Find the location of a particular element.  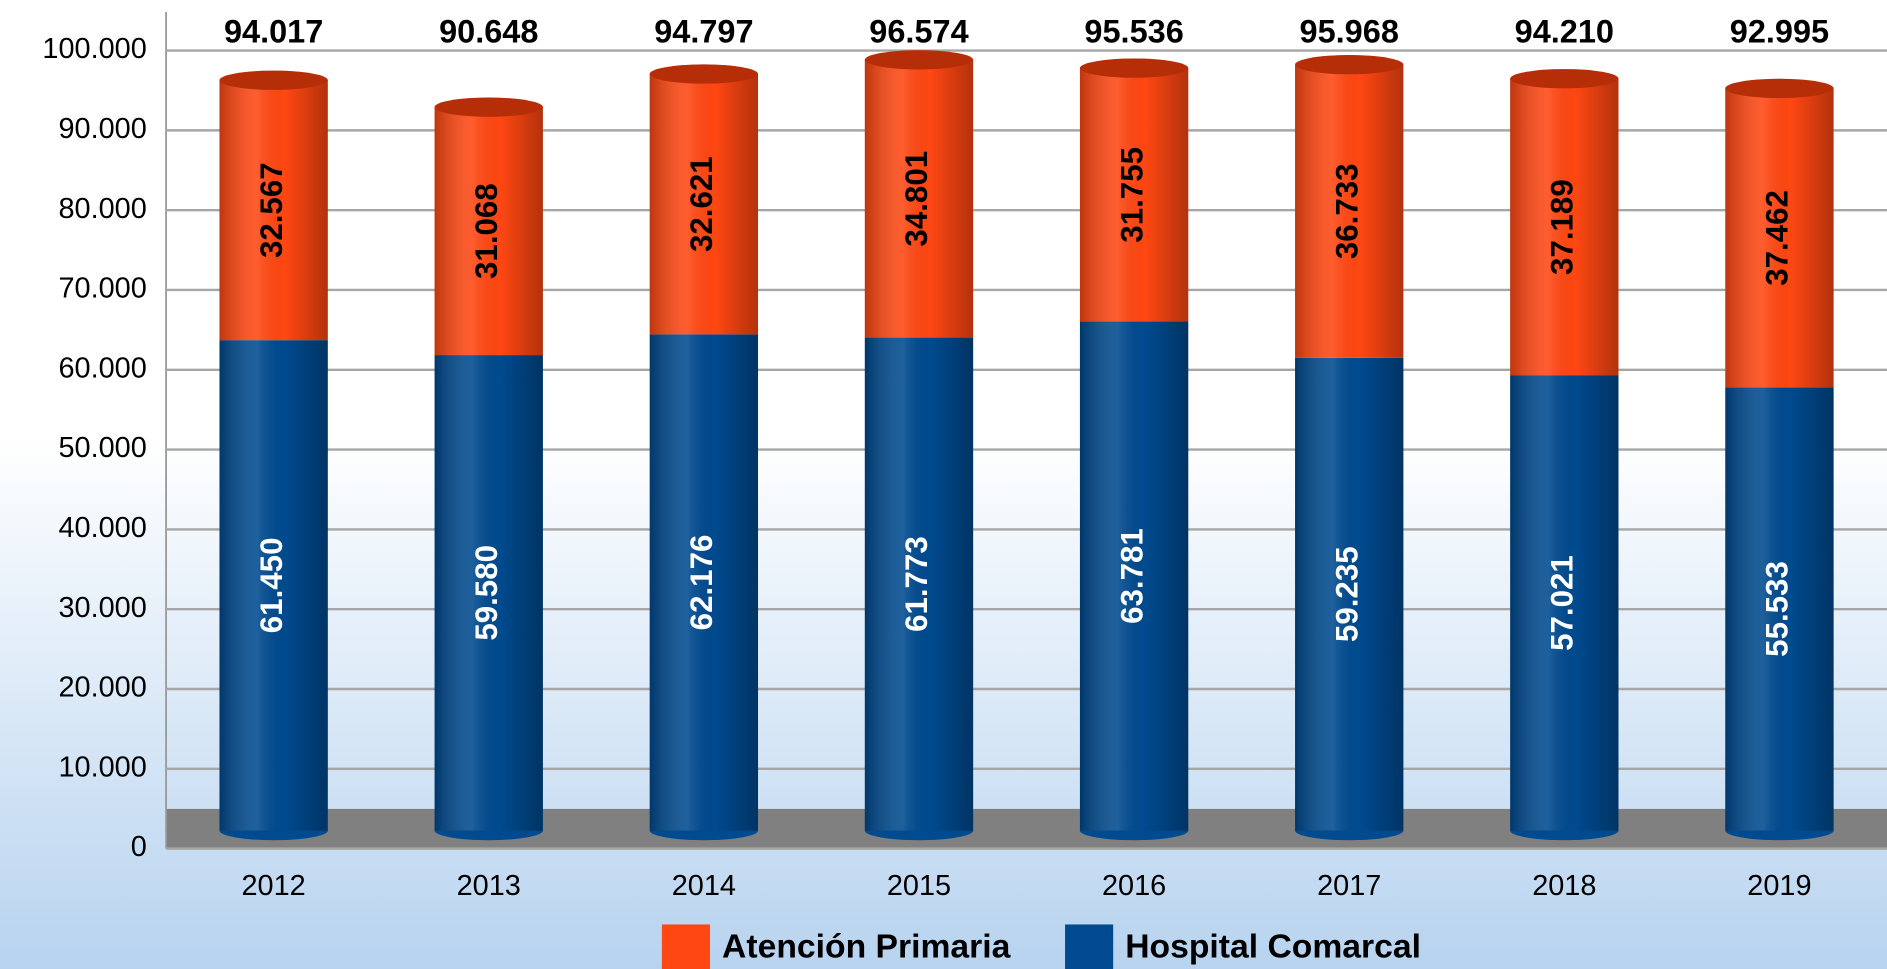

y-tick-label: 80.000 is located at coordinates (103, 209).